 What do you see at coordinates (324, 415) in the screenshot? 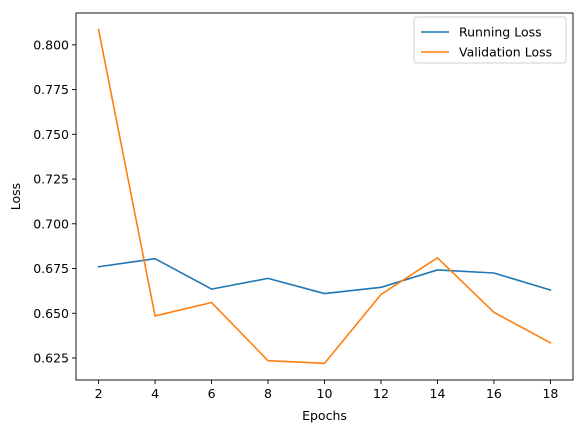
I see `x-axis-title: Epochs` at bounding box center [324, 415].